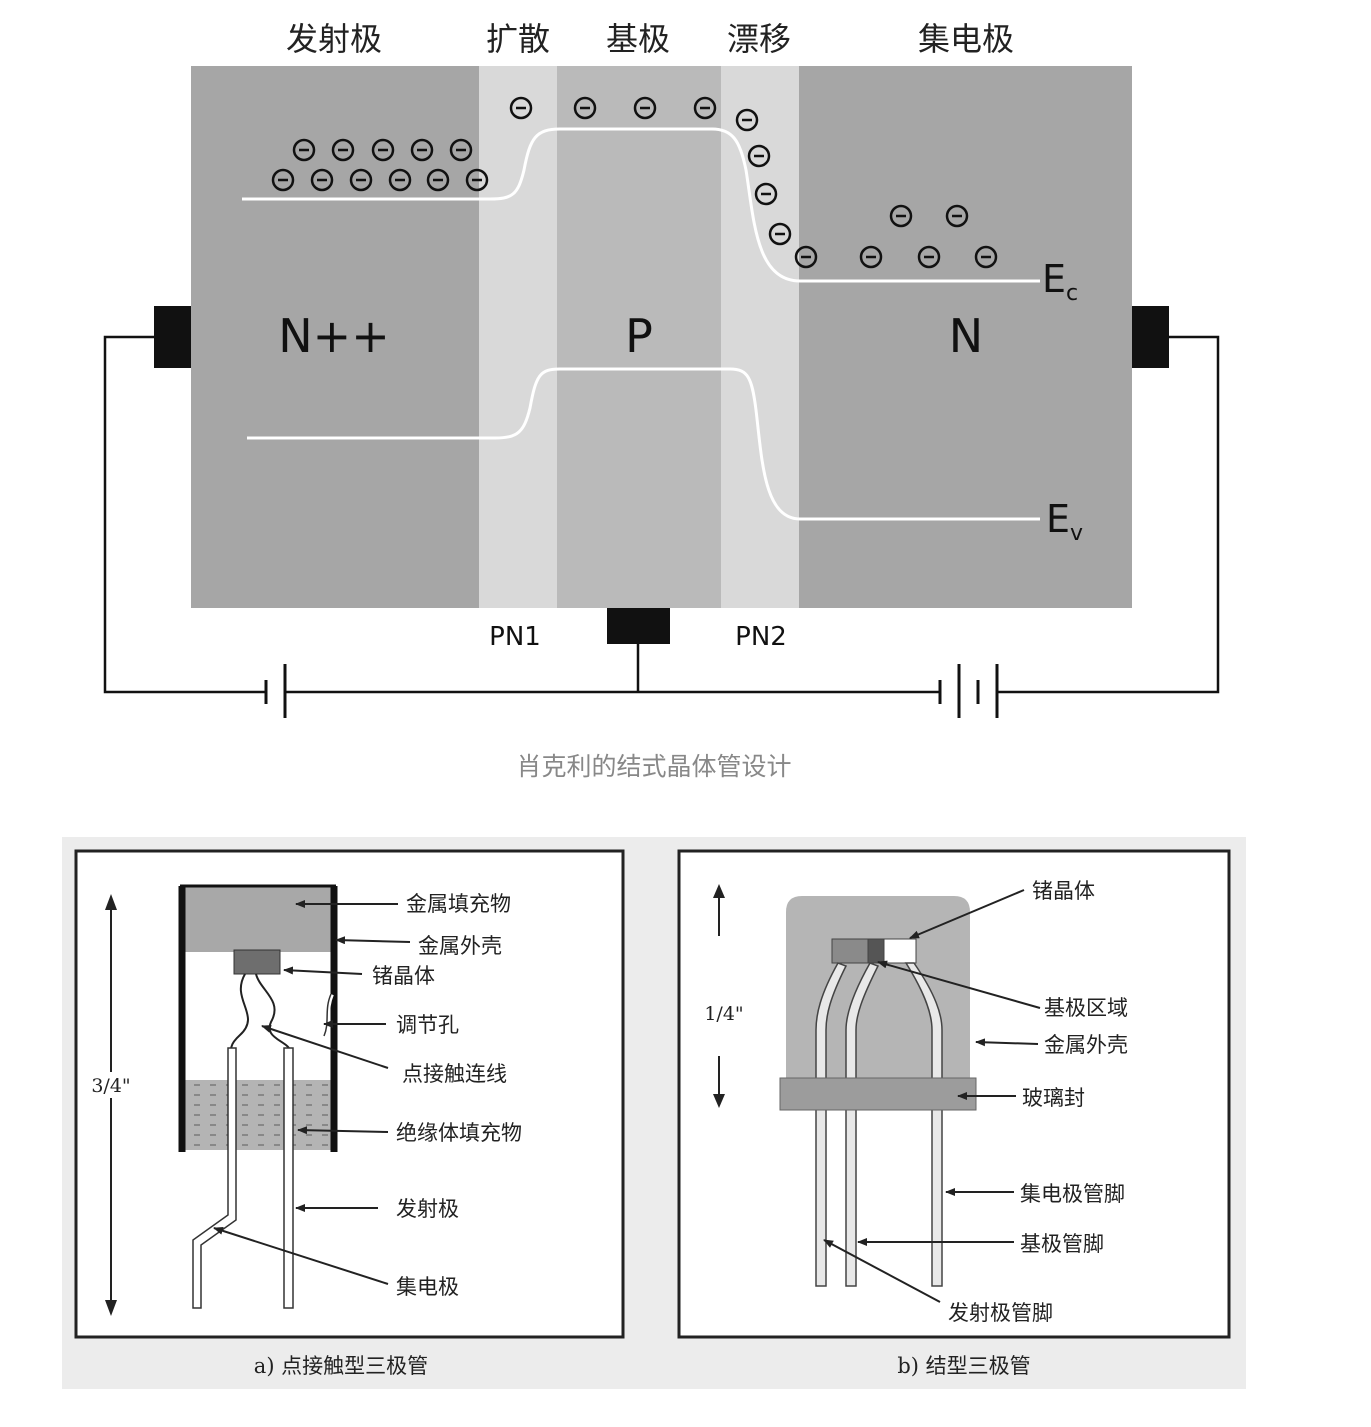  What do you see at coordinates (1072, 1194) in the screenshot?
I see `label-collector-pin: 集电极管脚` at bounding box center [1072, 1194].